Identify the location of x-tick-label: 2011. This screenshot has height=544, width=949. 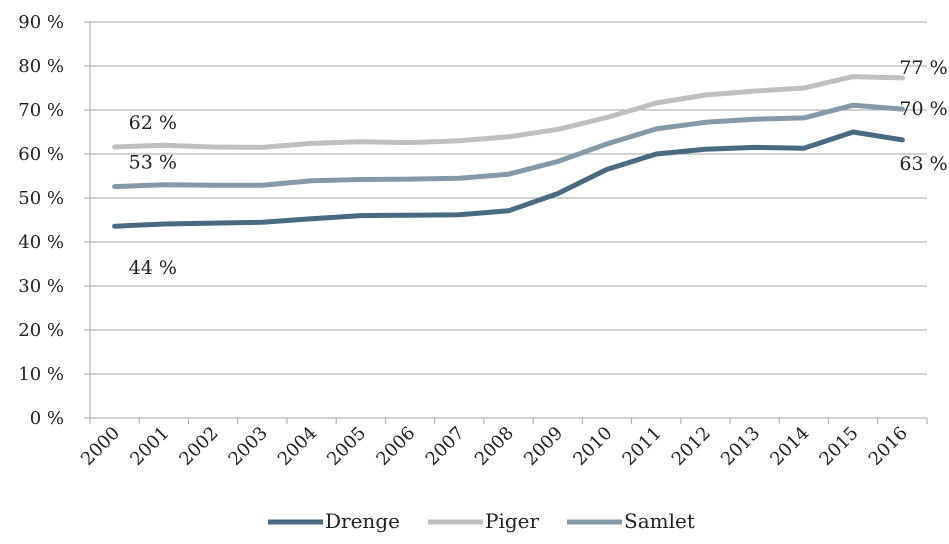
(641, 446).